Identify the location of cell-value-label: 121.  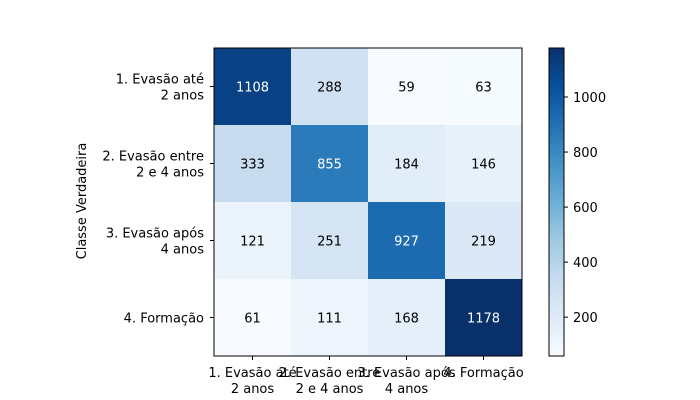
(252, 242).